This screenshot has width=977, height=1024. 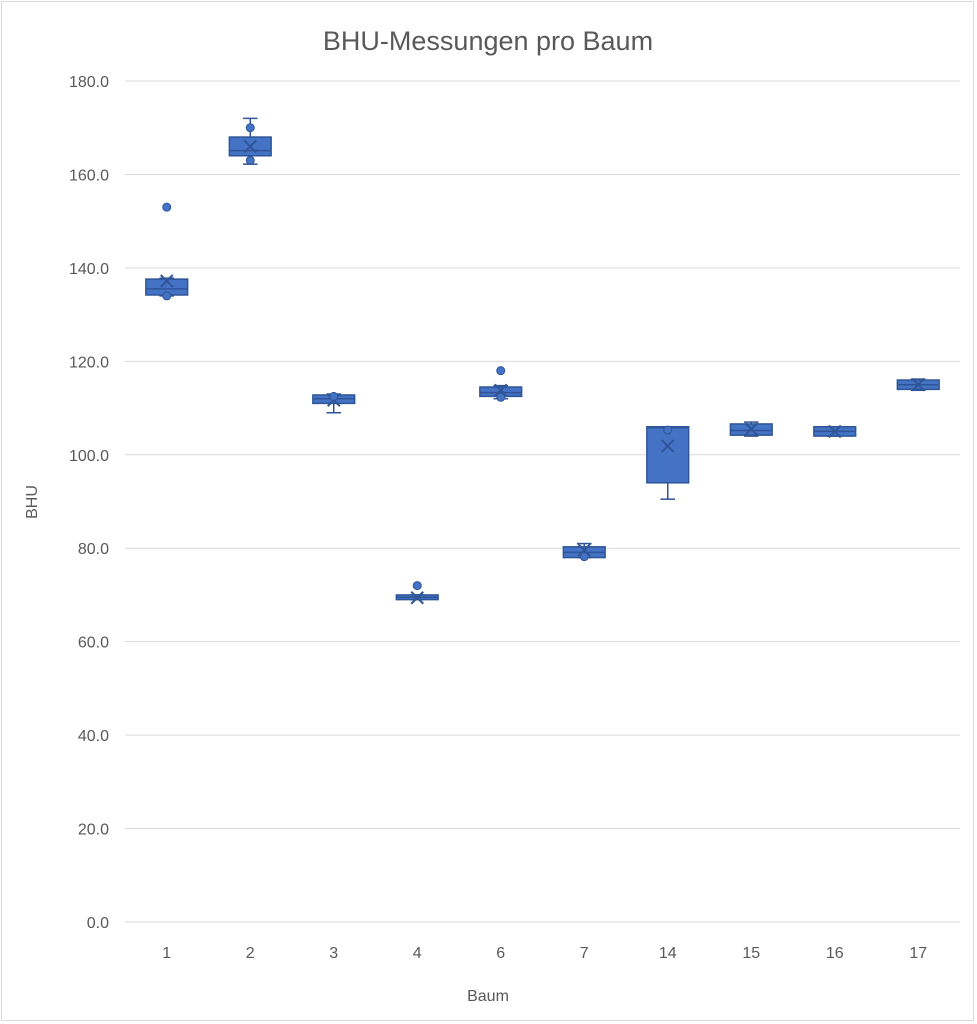 What do you see at coordinates (584, 953) in the screenshot?
I see `x-tick-label: 7` at bounding box center [584, 953].